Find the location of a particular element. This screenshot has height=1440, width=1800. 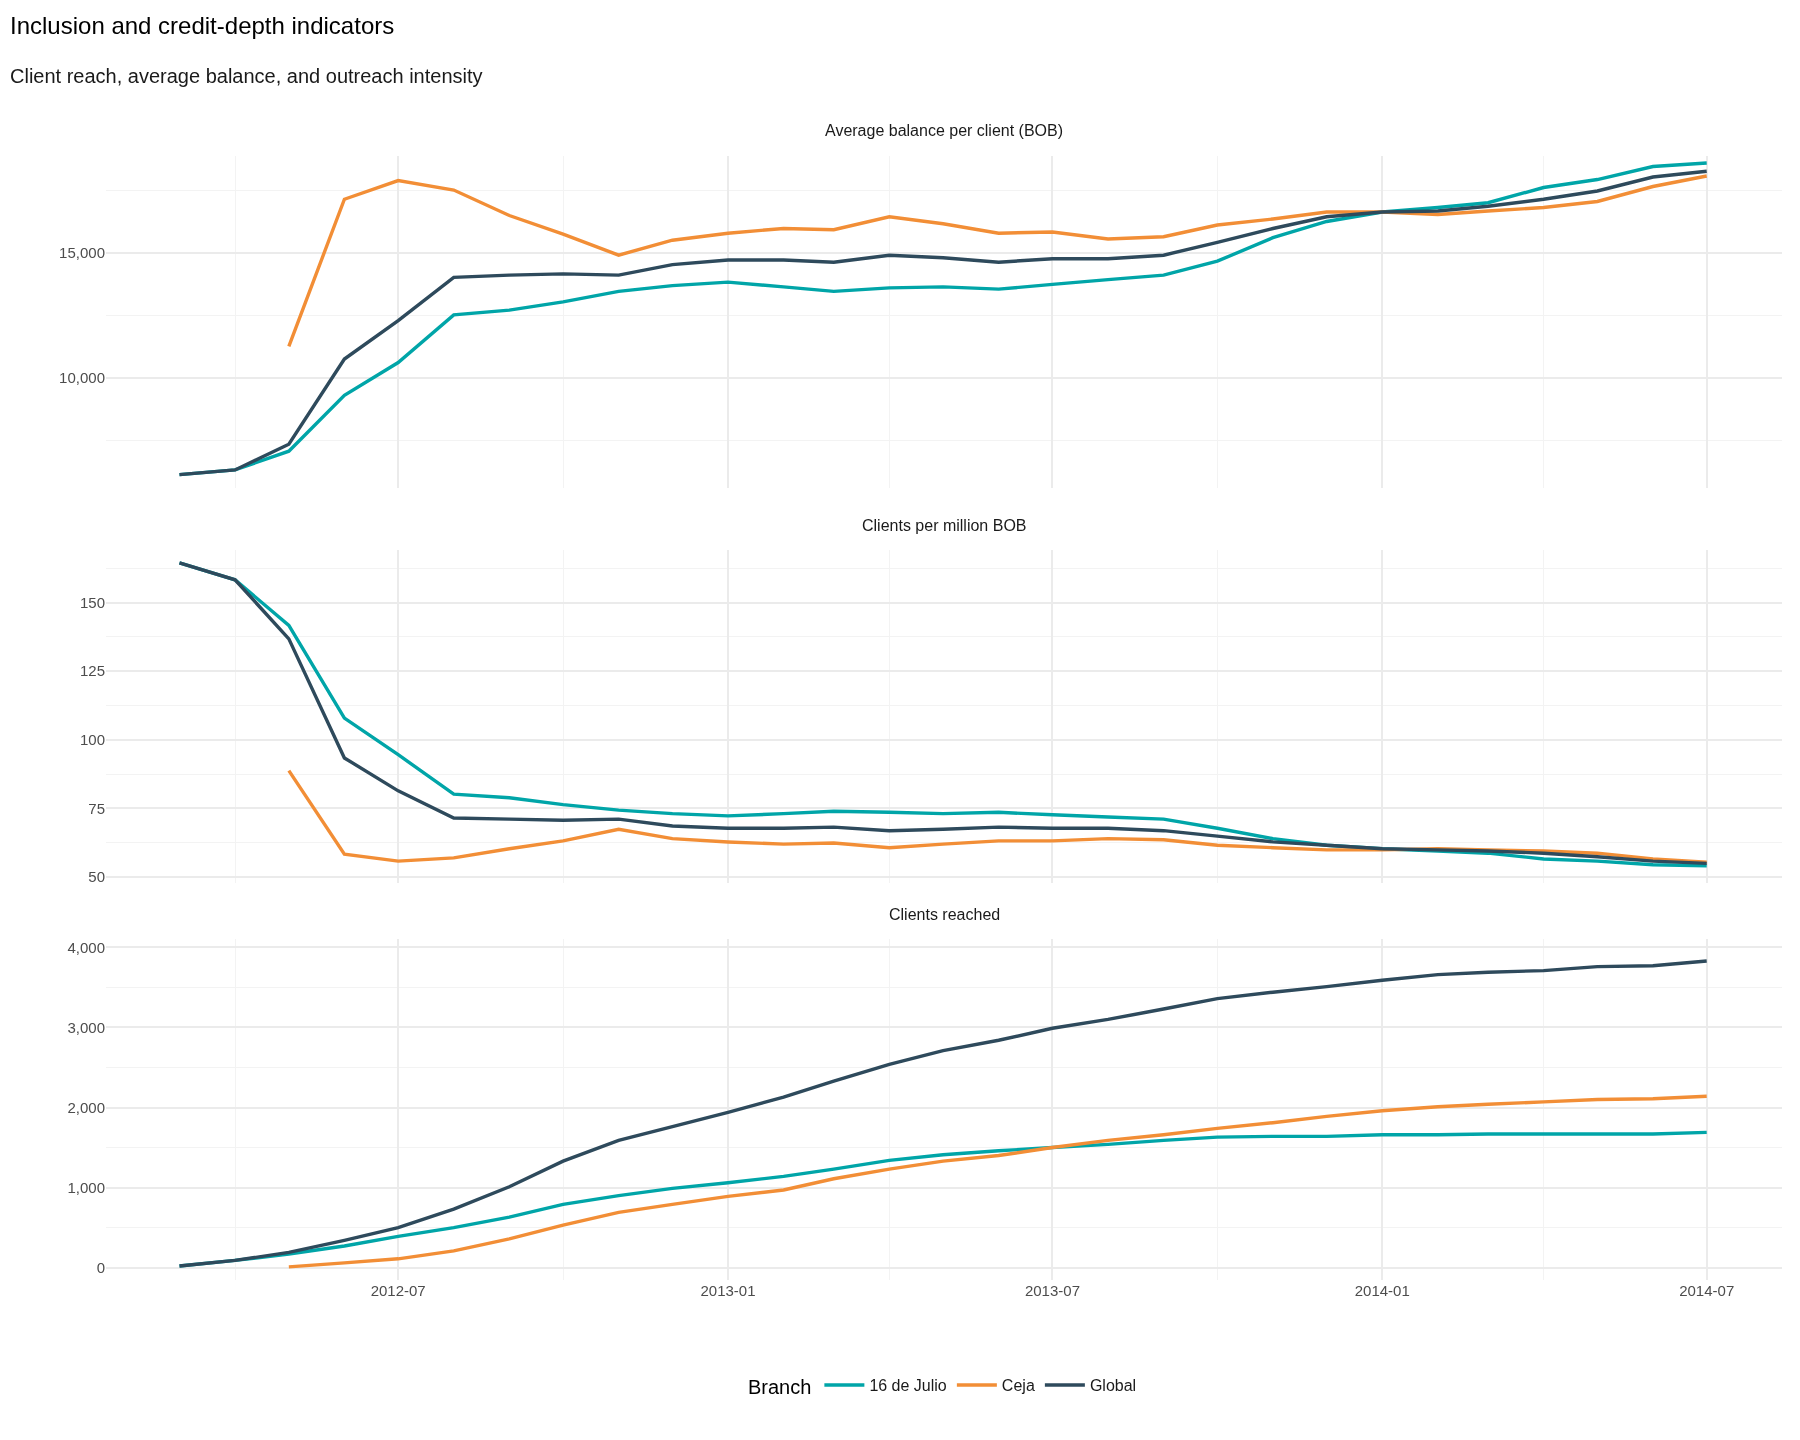

y-tick-label: 4,000 is located at coordinates (86, 947).